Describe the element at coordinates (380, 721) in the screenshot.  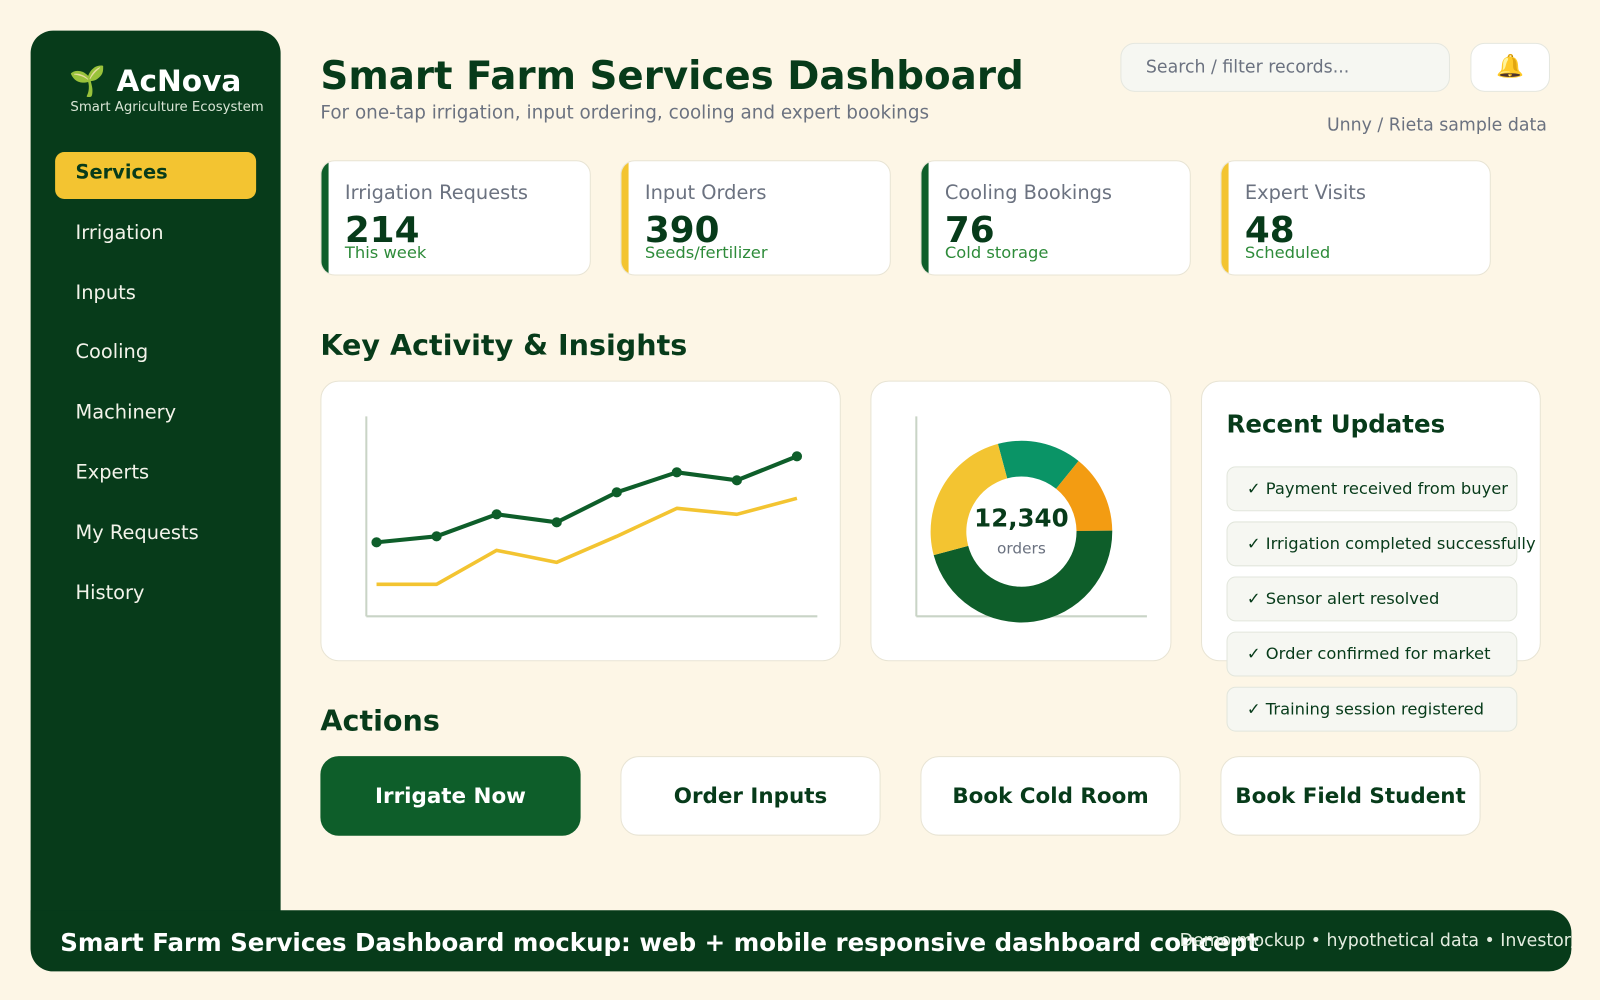
I see `section-title: Actions` at that location.